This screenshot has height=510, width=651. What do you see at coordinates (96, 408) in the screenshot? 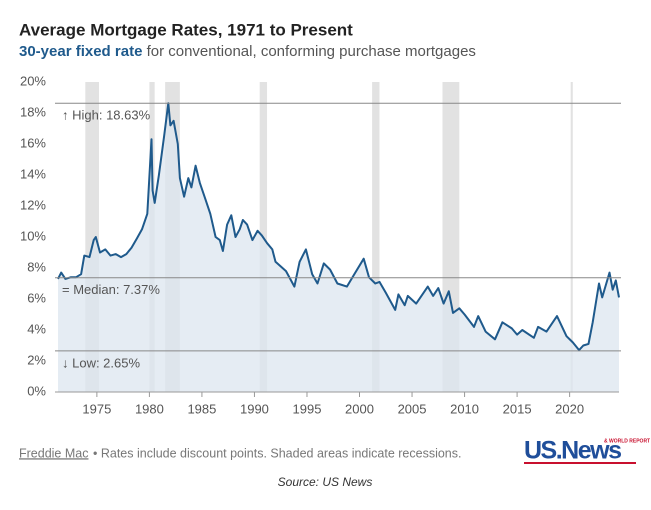
I see `x-tick-label: 1975` at bounding box center [96, 408].